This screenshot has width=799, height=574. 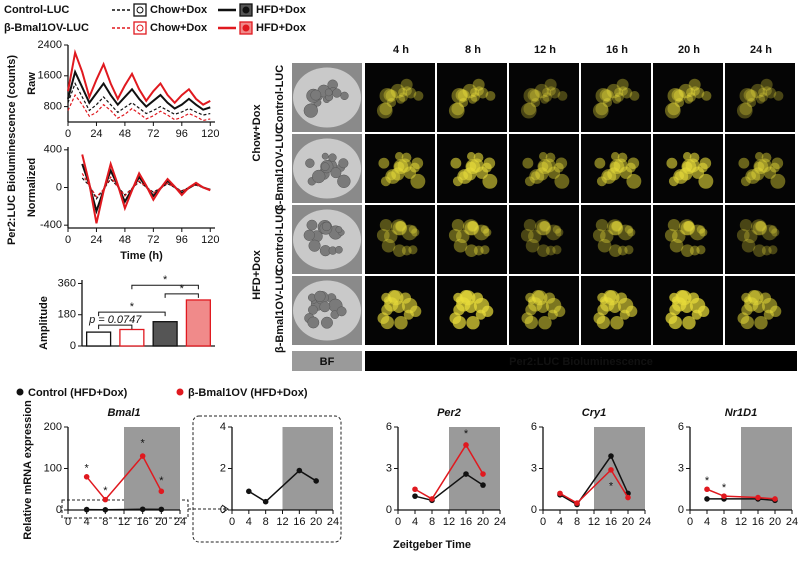 What do you see at coordinates (20, 392) in the screenshot?
I see `legend-dot` at bounding box center [20, 392].